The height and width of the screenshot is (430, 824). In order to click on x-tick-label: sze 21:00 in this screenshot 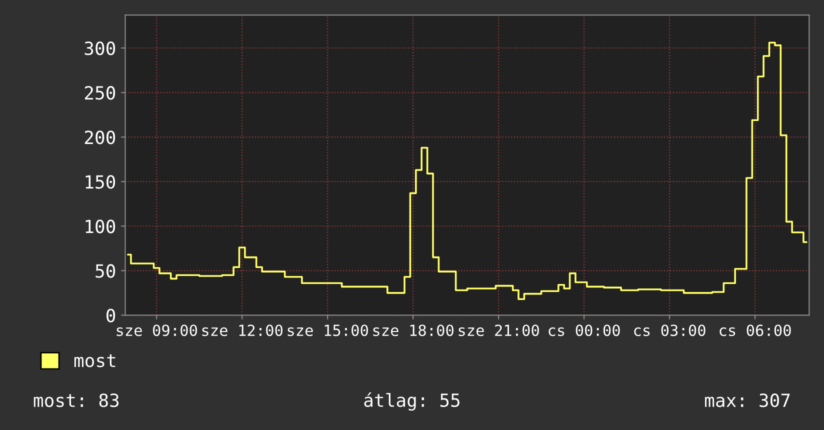, I will do `click(498, 330)`.